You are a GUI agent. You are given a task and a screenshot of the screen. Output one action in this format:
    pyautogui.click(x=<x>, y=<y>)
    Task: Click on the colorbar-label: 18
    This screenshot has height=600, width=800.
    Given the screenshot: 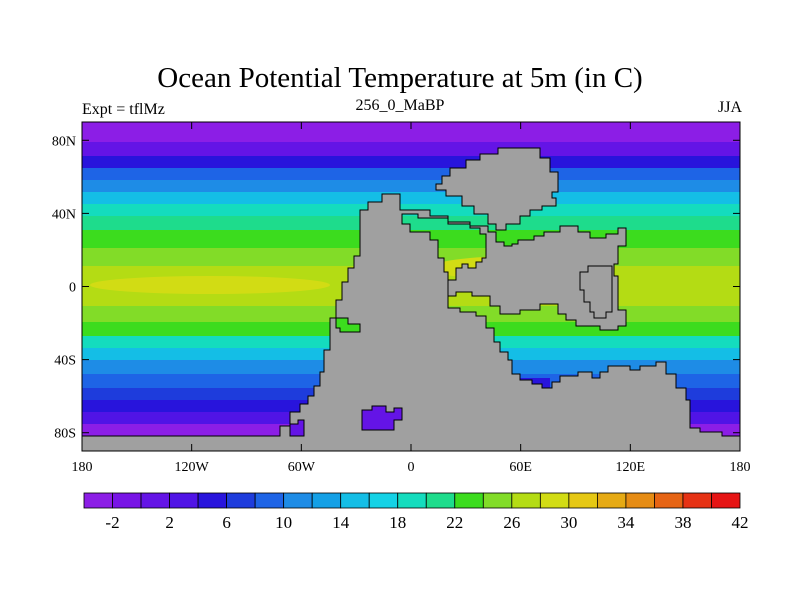 What is the action you would take?
    pyautogui.click(x=397, y=522)
    